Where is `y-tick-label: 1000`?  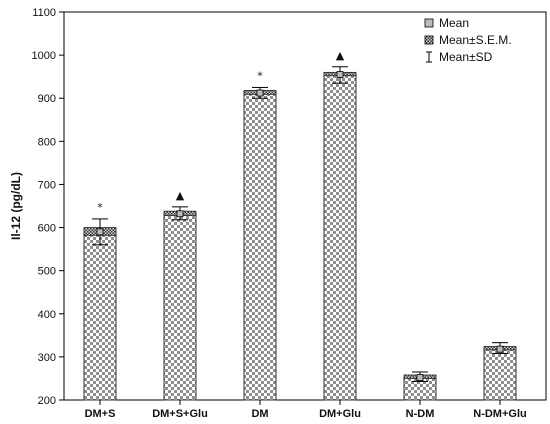
y-tick-label: 1000 is located at coordinates (44, 56).